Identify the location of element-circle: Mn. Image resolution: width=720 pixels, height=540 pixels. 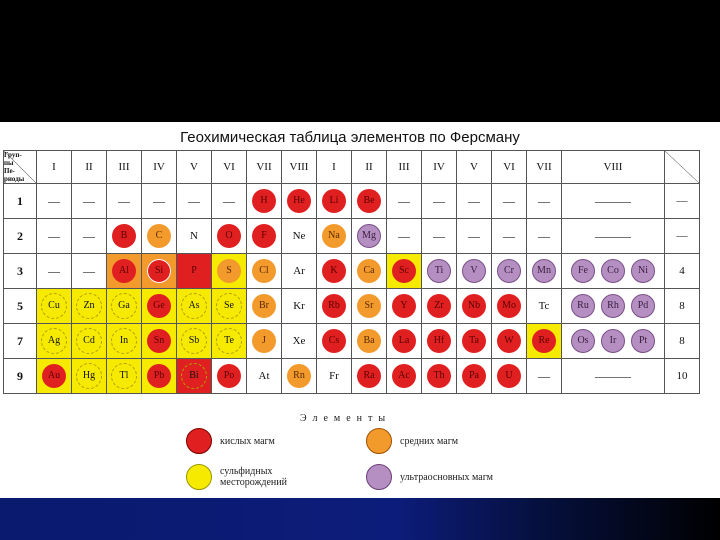
(544, 271).